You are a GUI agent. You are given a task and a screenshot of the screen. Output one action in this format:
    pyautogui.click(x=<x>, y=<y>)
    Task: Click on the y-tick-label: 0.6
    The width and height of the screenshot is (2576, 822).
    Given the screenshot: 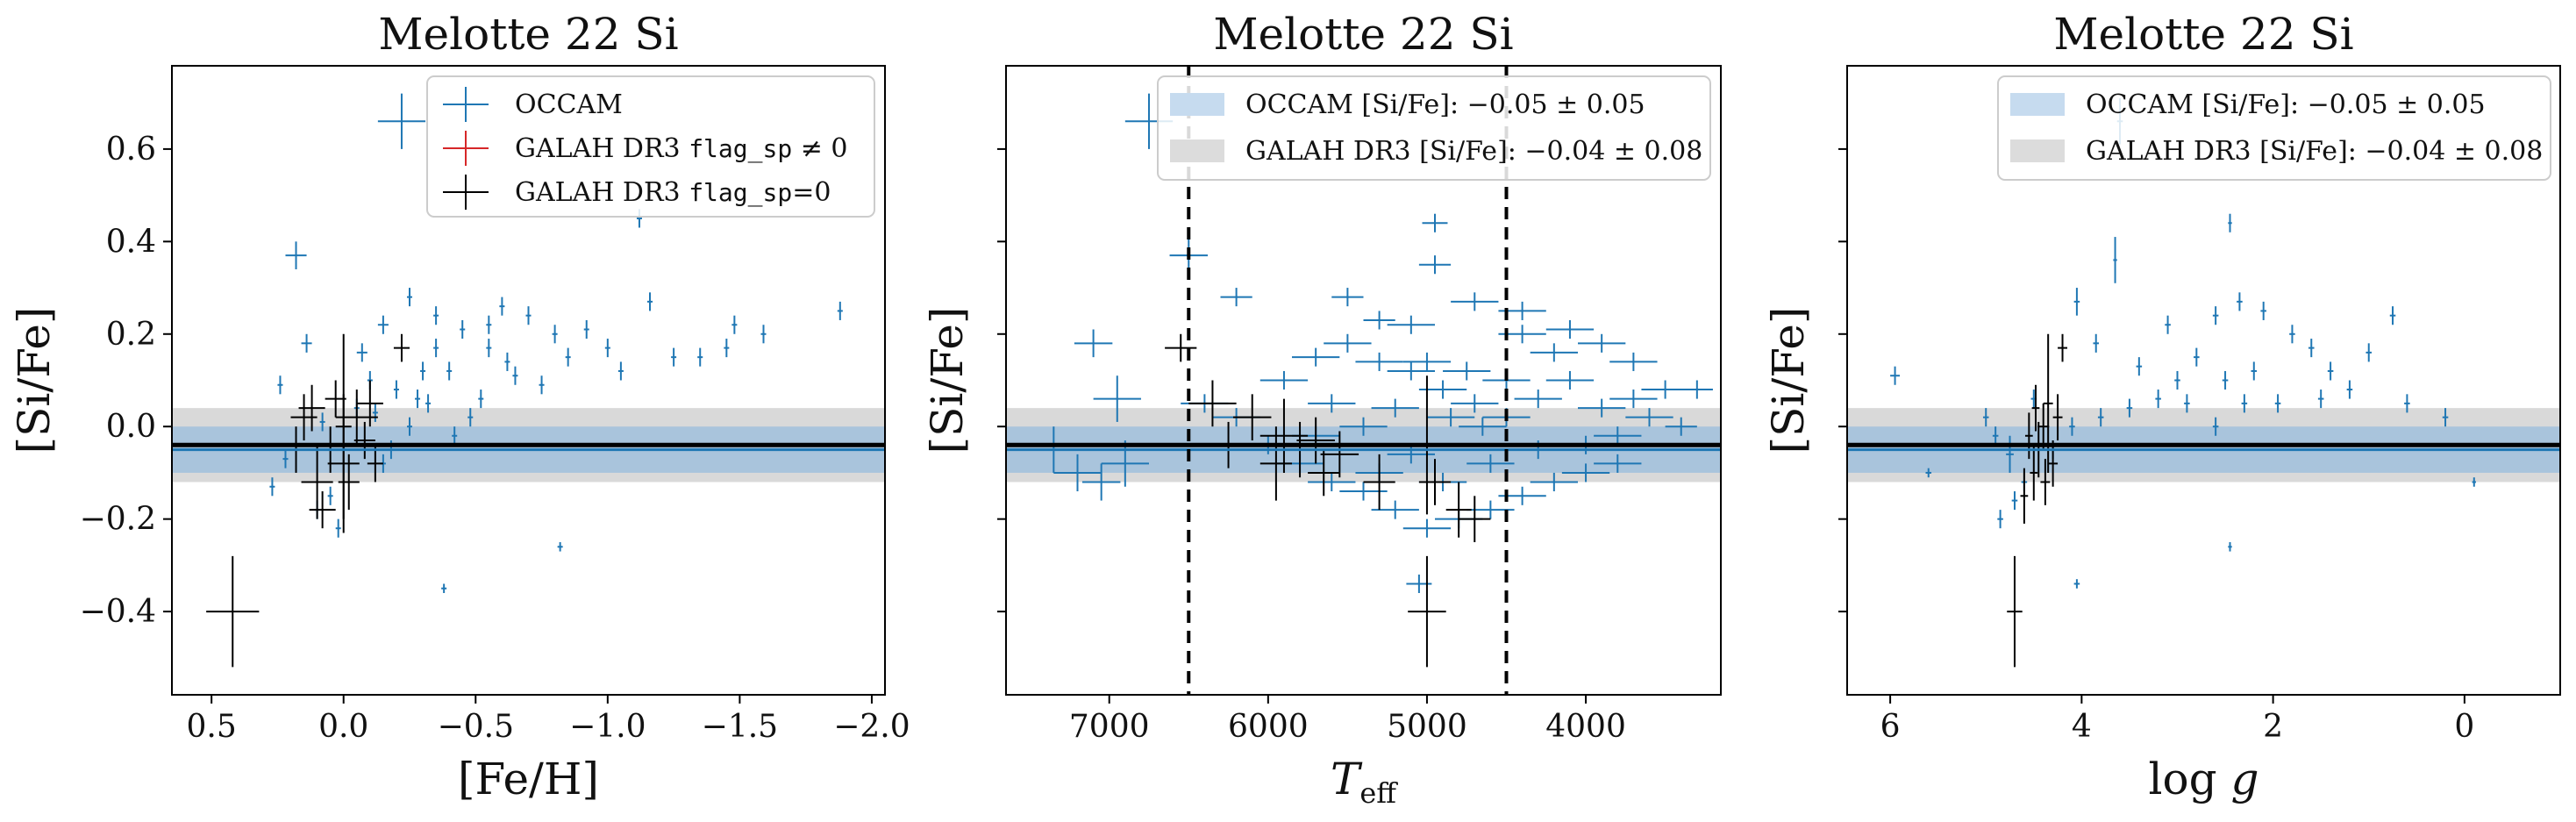 What is the action you would take?
    pyautogui.click(x=131, y=150)
    